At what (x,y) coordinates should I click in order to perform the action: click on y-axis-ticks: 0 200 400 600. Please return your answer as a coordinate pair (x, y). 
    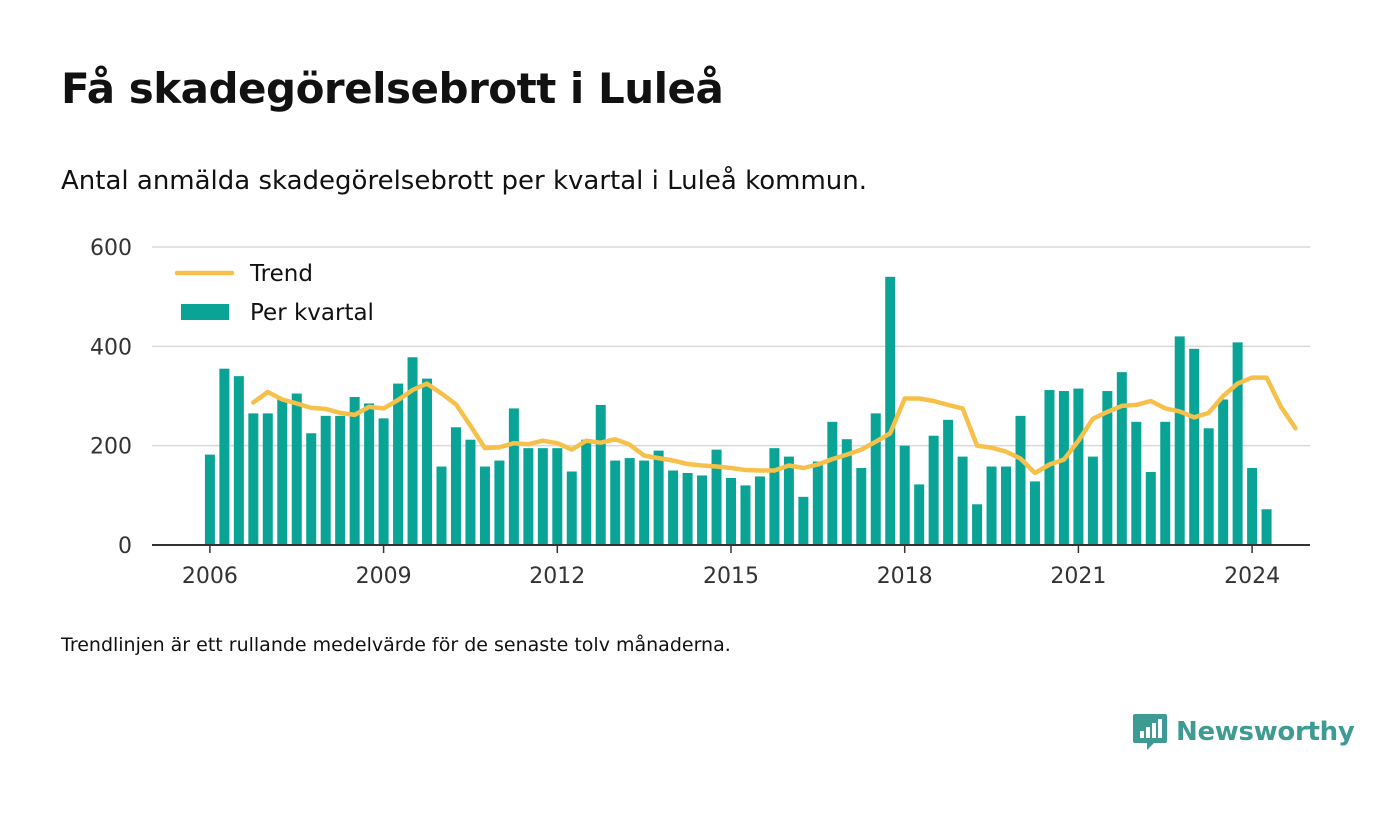
    Looking at the image, I should click on (111, 397).